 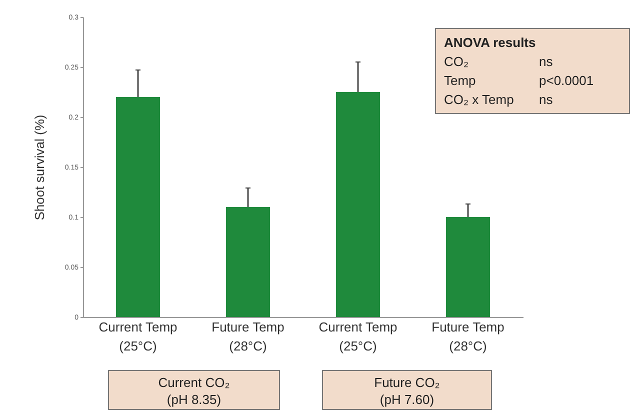 I want to click on y-axis-title: Shoot survival (%), so click(x=39, y=167).